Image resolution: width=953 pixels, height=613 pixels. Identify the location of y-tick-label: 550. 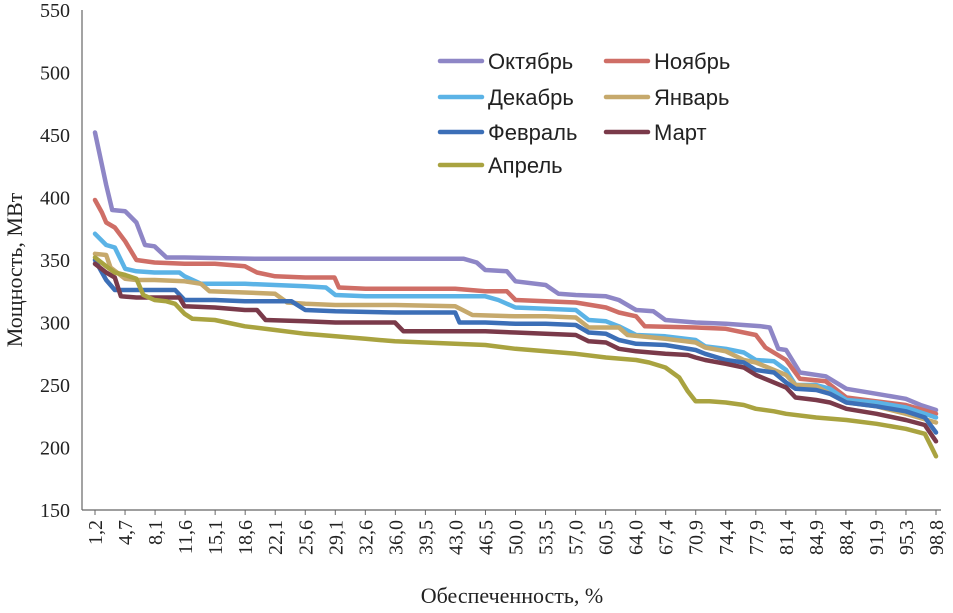
(55, 11).